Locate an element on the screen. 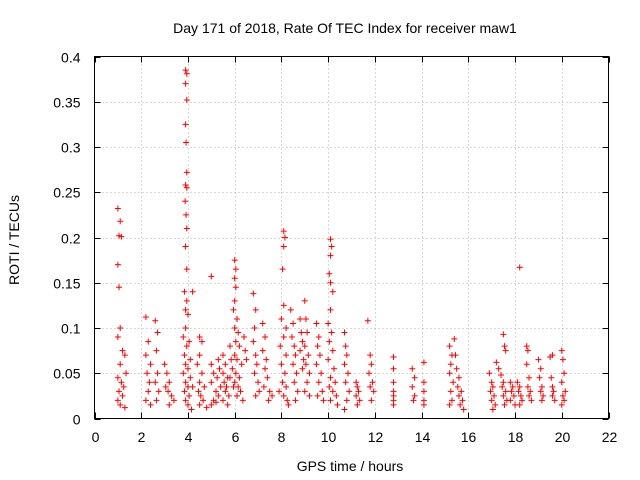 The width and height of the screenshot is (640, 480). x-tick-label: 22 is located at coordinates (610, 437).